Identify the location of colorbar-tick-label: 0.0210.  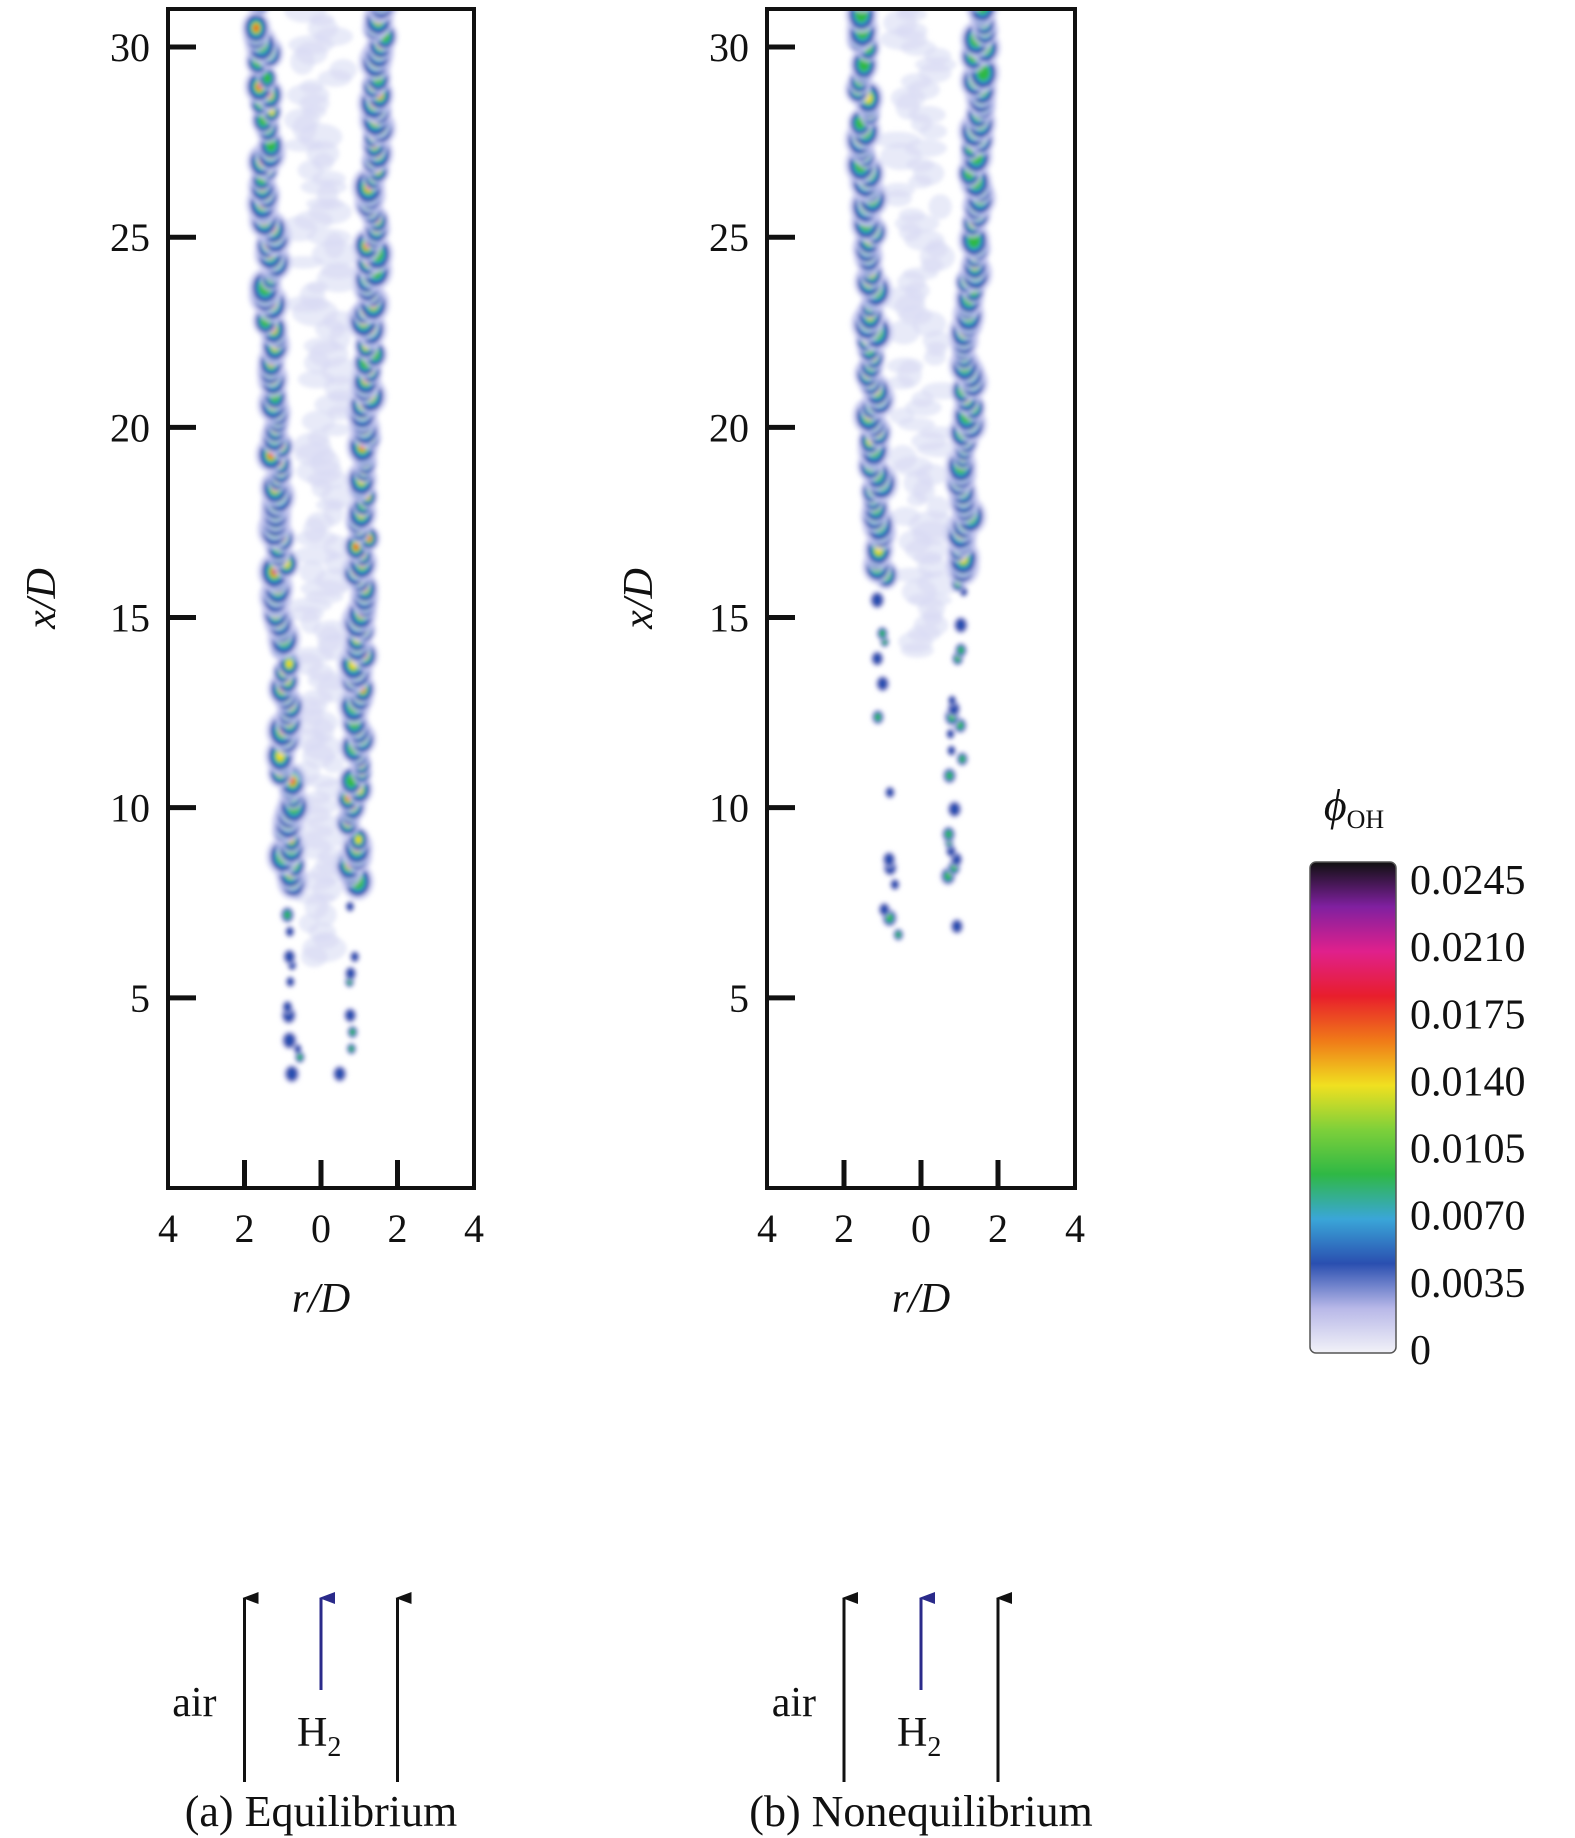
(1468, 948).